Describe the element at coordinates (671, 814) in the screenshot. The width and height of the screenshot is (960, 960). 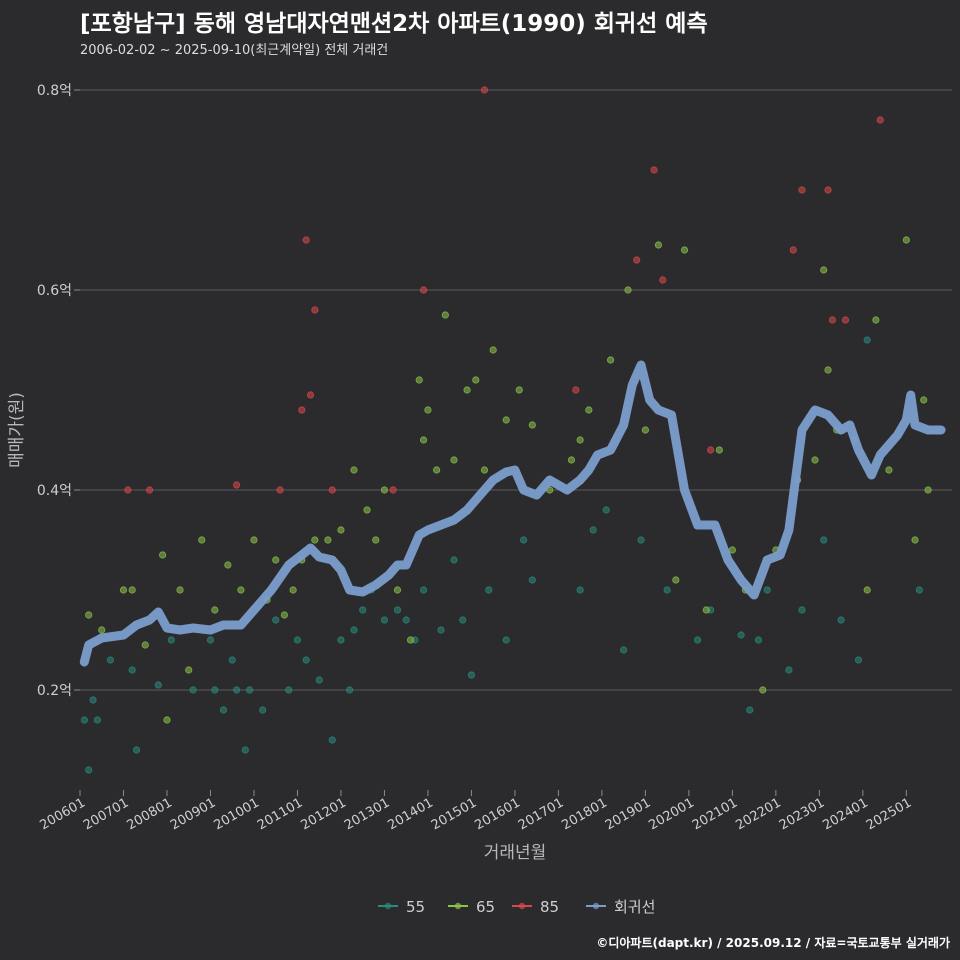
I see `x-tick-label: 202001` at that location.